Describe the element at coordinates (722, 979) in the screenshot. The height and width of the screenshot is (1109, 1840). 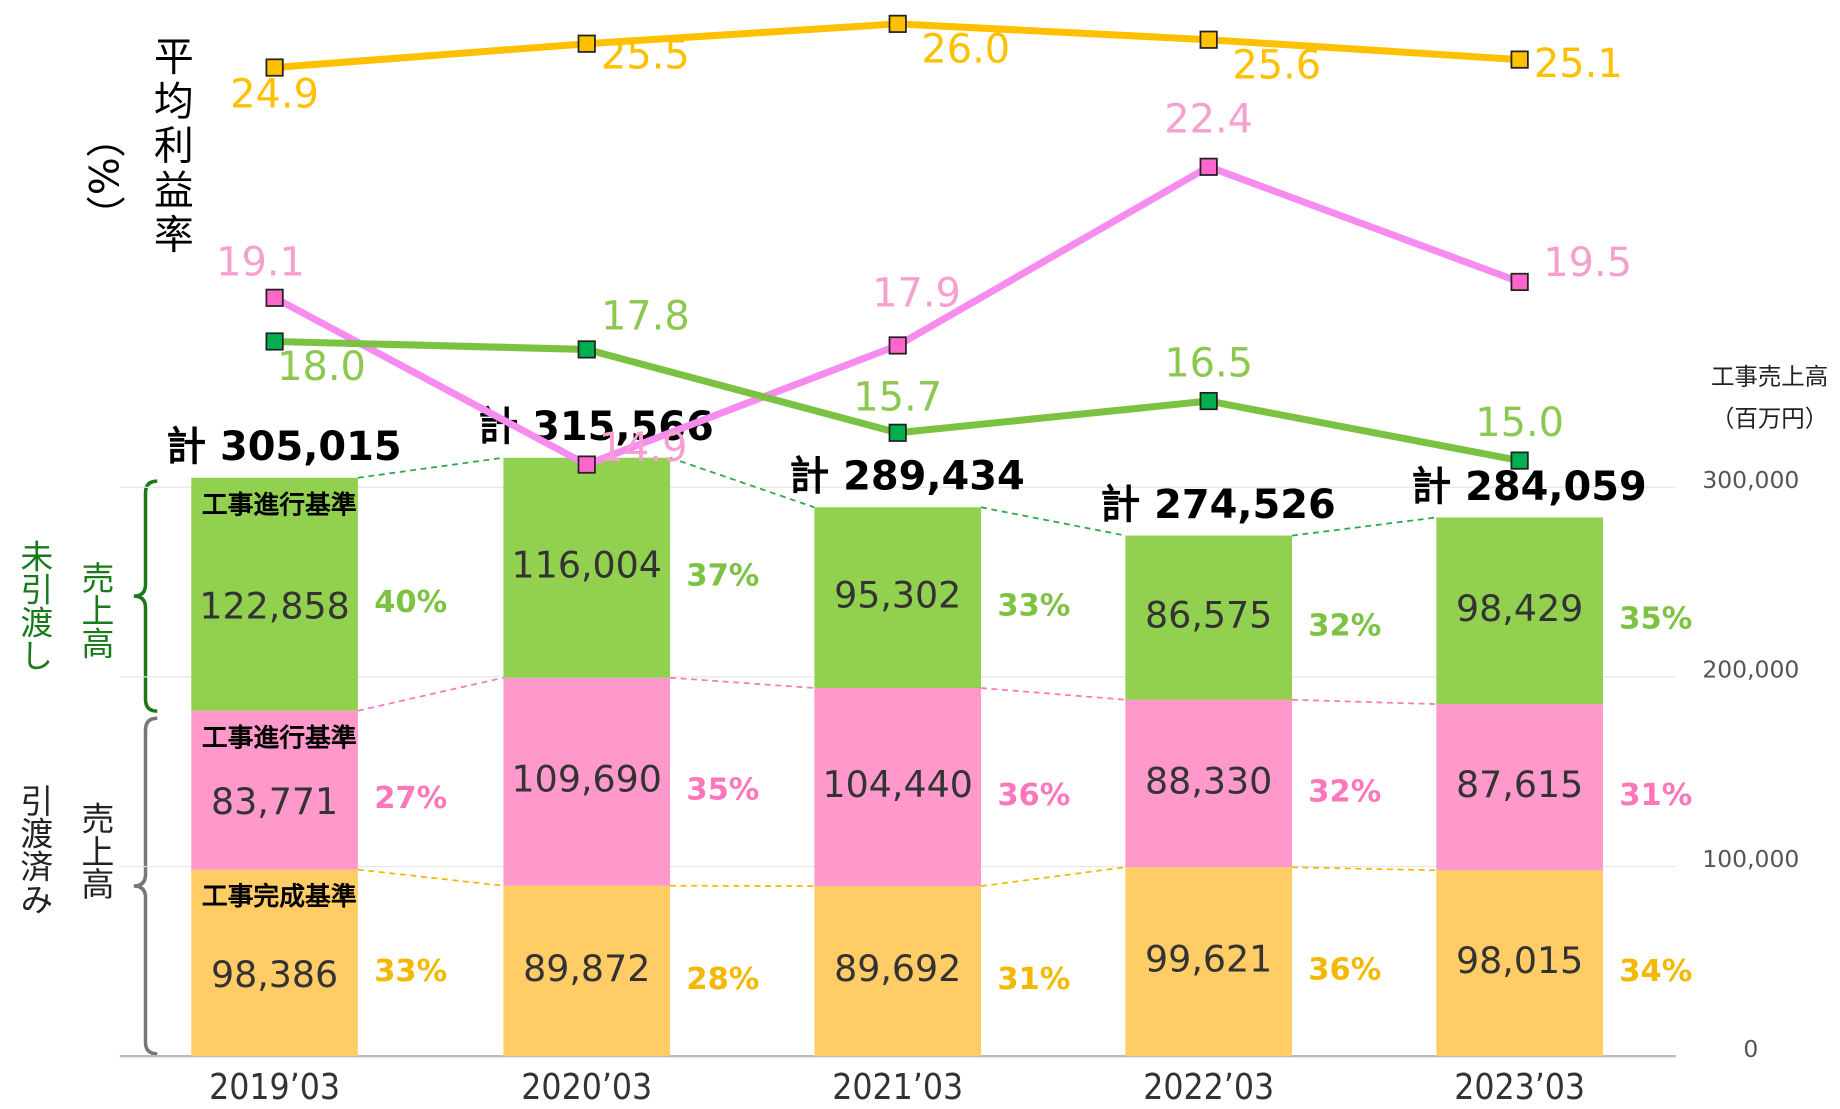
I see `share-label: 28%` at that location.